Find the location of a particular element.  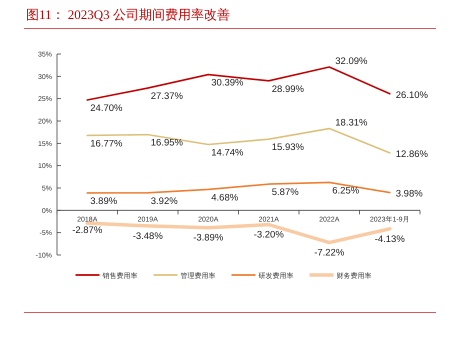

chart-title: 图11： 2023Q3 公司期间费用率改善 is located at coordinates (128, 14).